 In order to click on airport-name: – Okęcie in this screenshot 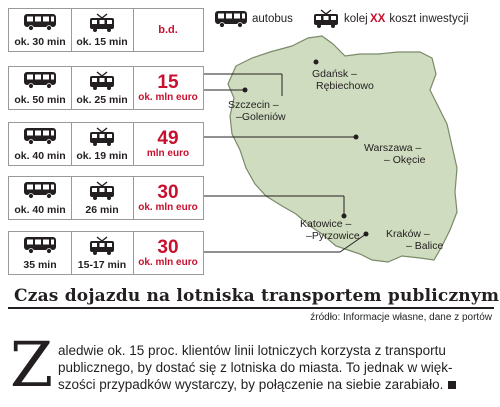, I will do `click(405, 160)`.